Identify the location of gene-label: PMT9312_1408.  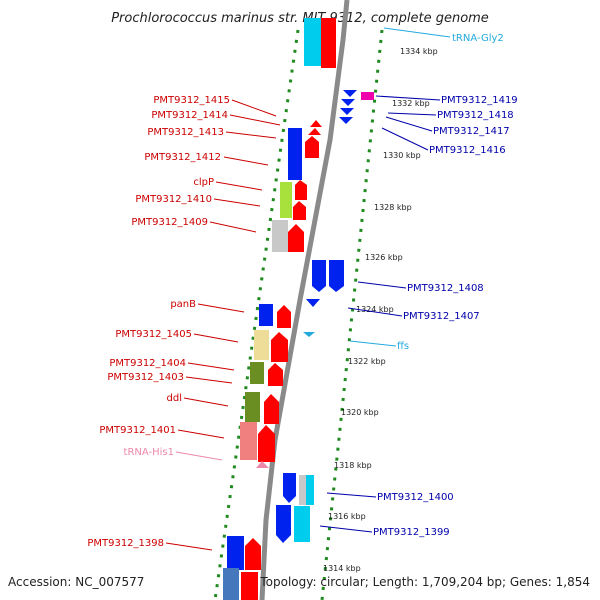
(445, 288).